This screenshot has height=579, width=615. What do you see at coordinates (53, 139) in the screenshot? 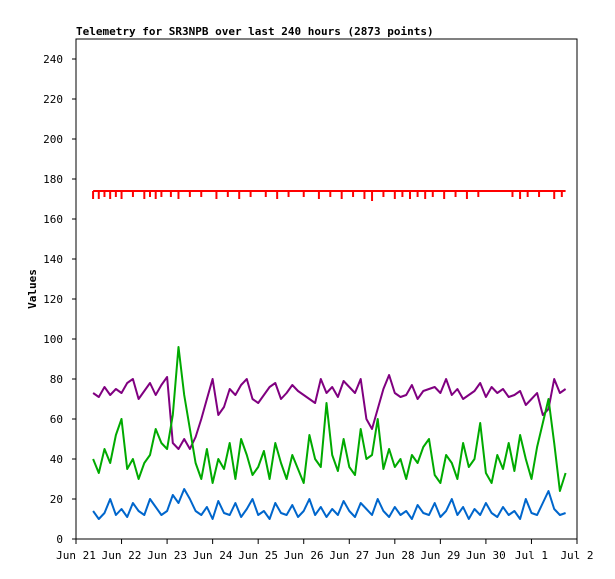
I see `y-tick-label: 200` at bounding box center [53, 139].